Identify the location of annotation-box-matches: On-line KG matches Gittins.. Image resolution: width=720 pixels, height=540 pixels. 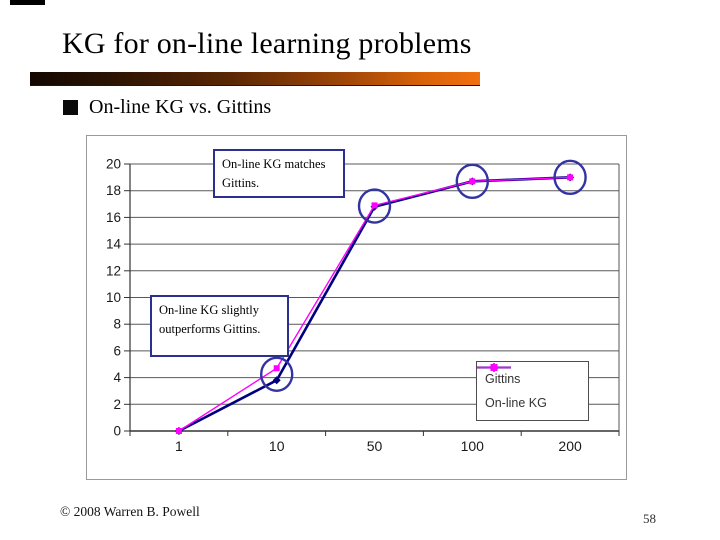
(279, 173).